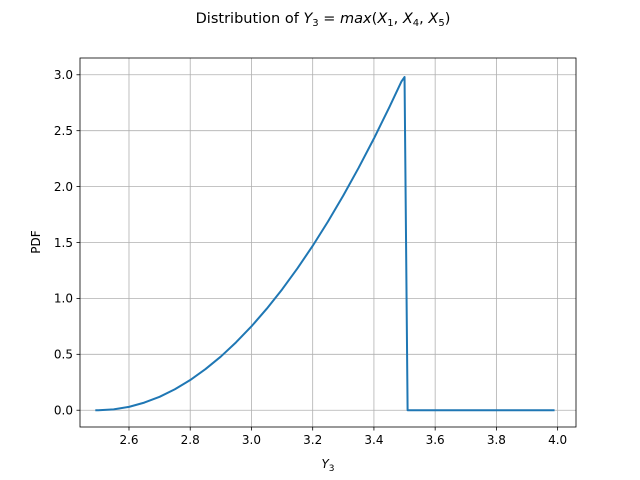 The height and width of the screenshot is (480, 640). I want to click on x-tick-label: 3.0, so click(251, 440).